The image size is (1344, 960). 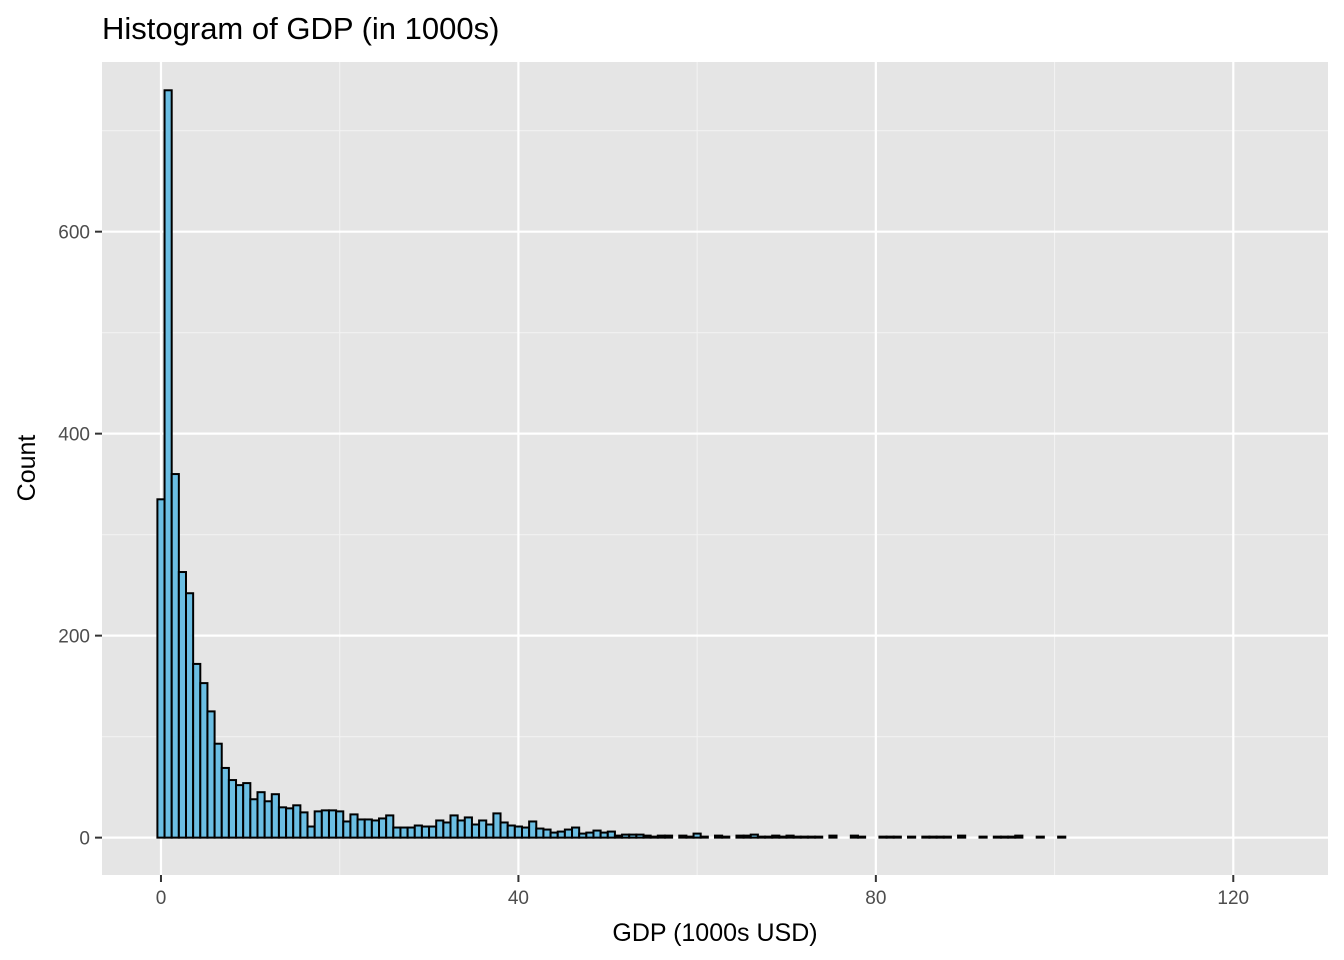 What do you see at coordinates (74, 435) in the screenshot?
I see `y-tick-label: 400` at bounding box center [74, 435].